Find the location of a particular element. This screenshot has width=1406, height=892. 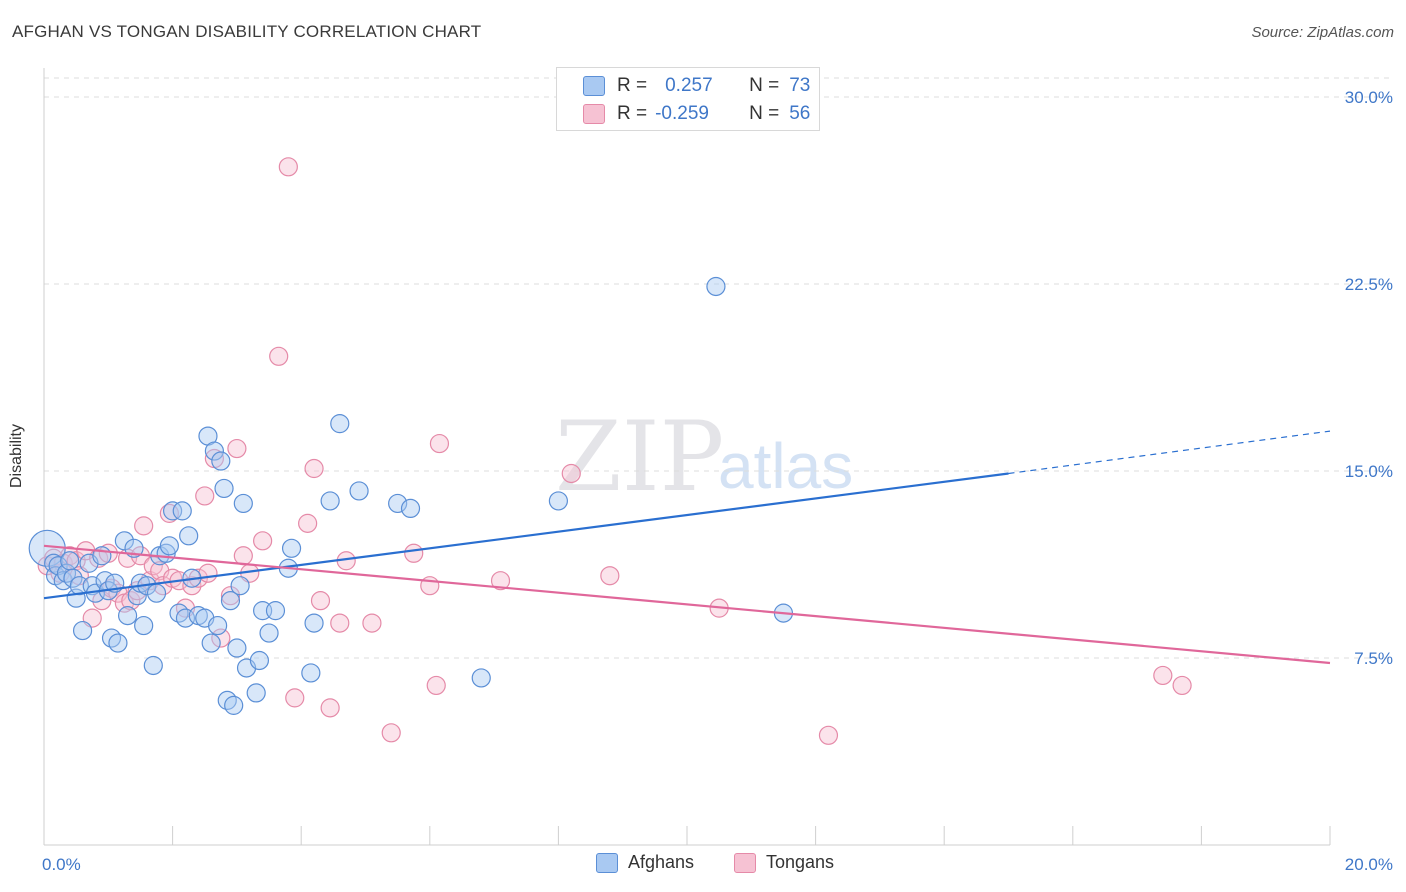

y-tick-label: 30.0% is located at coordinates (1369, 97).